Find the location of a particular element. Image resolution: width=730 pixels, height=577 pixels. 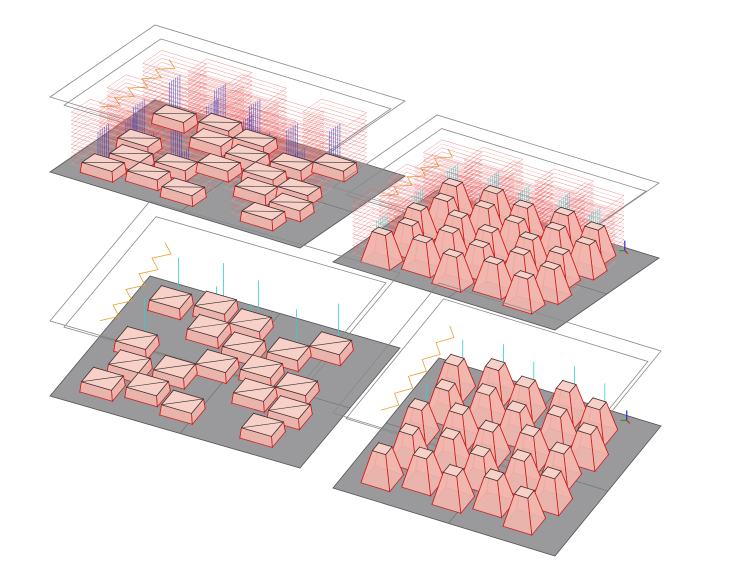

machining-boundary is located at coordinates (135, 281).